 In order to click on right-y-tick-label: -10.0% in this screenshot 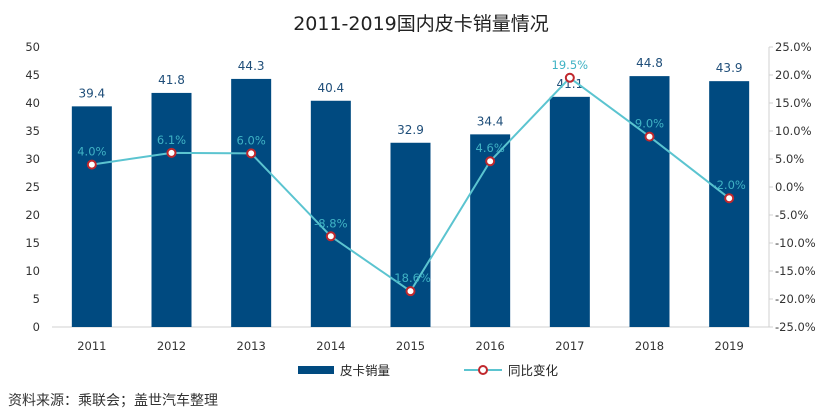, I will do `click(795, 243)`.